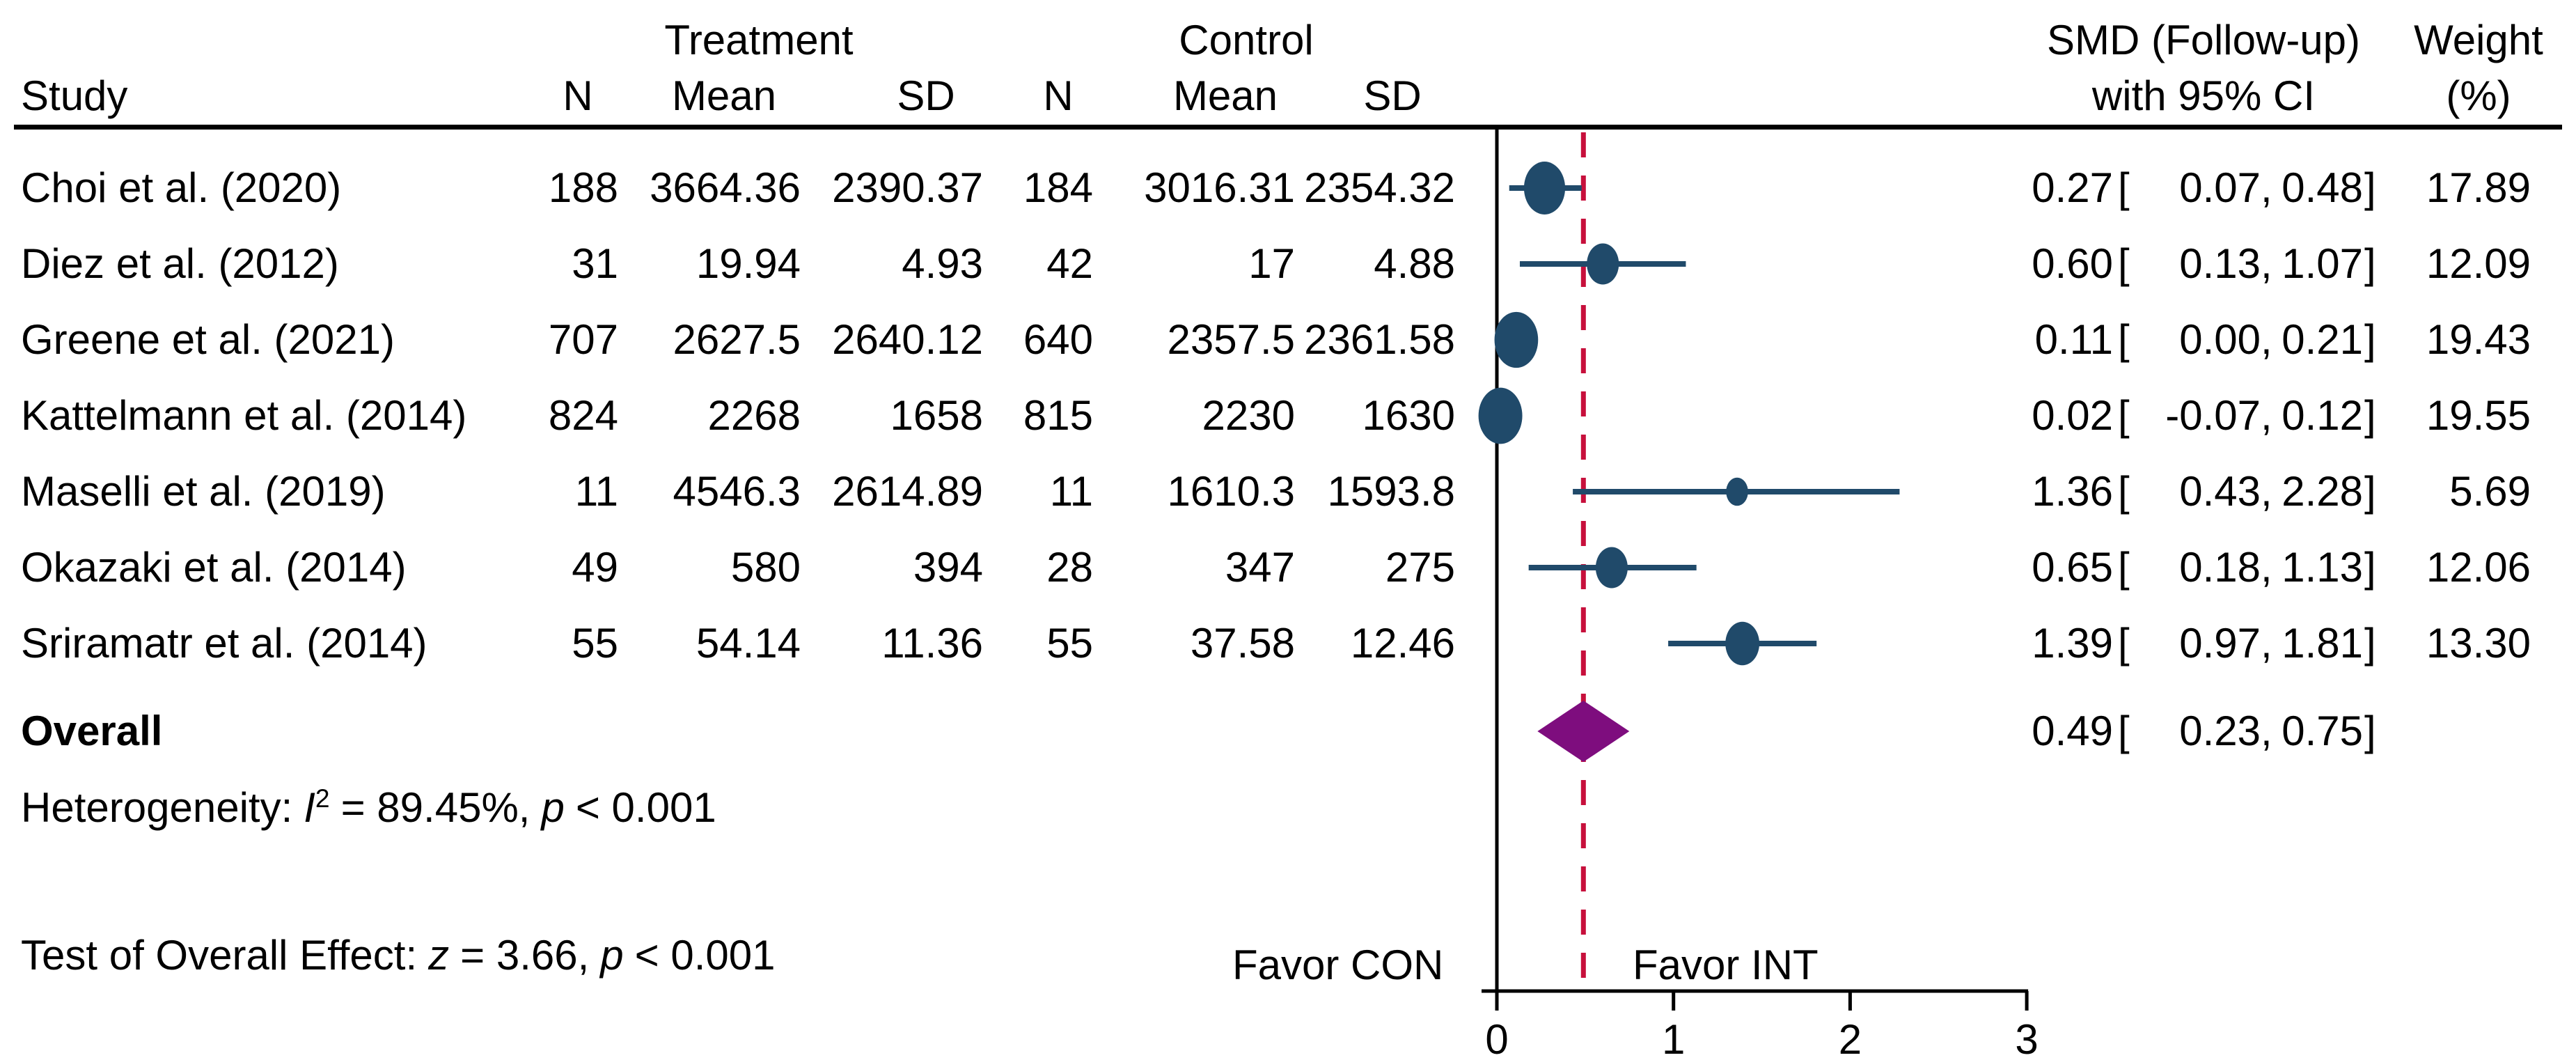  Describe the element at coordinates (2478, 415) in the screenshot. I see `weight-value: 19.55` at that location.